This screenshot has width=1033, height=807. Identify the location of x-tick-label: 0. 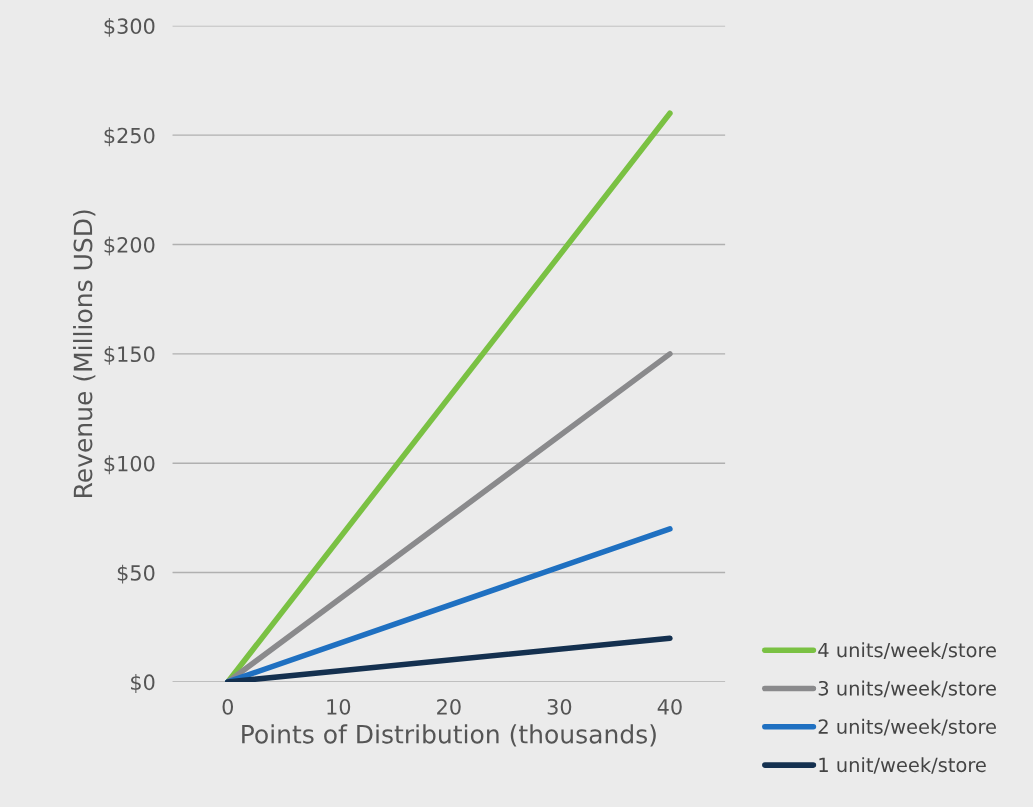
(228, 706).